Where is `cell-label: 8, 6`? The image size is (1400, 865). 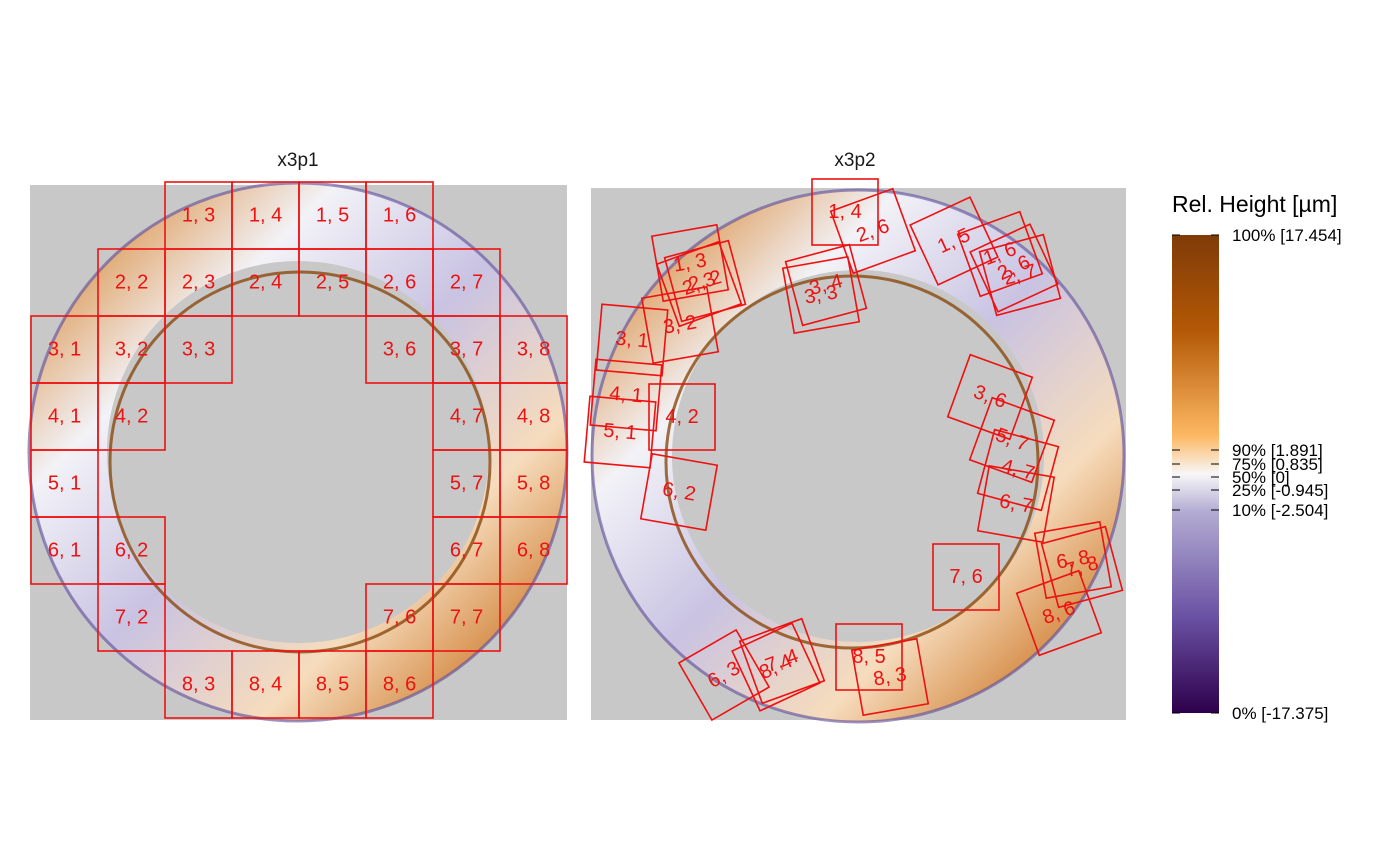
cell-label: 8, 6 is located at coordinates (399, 685).